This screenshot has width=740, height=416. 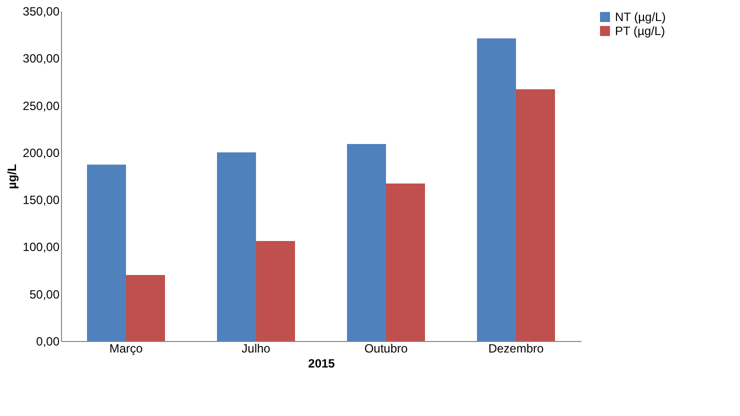 What do you see at coordinates (322, 363) in the screenshot?
I see `x-axis-title: 2015` at bounding box center [322, 363].